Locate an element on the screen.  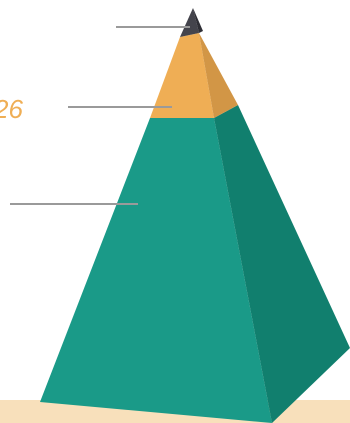
tier-middle-label: 26 is located at coordinates (11, 109).